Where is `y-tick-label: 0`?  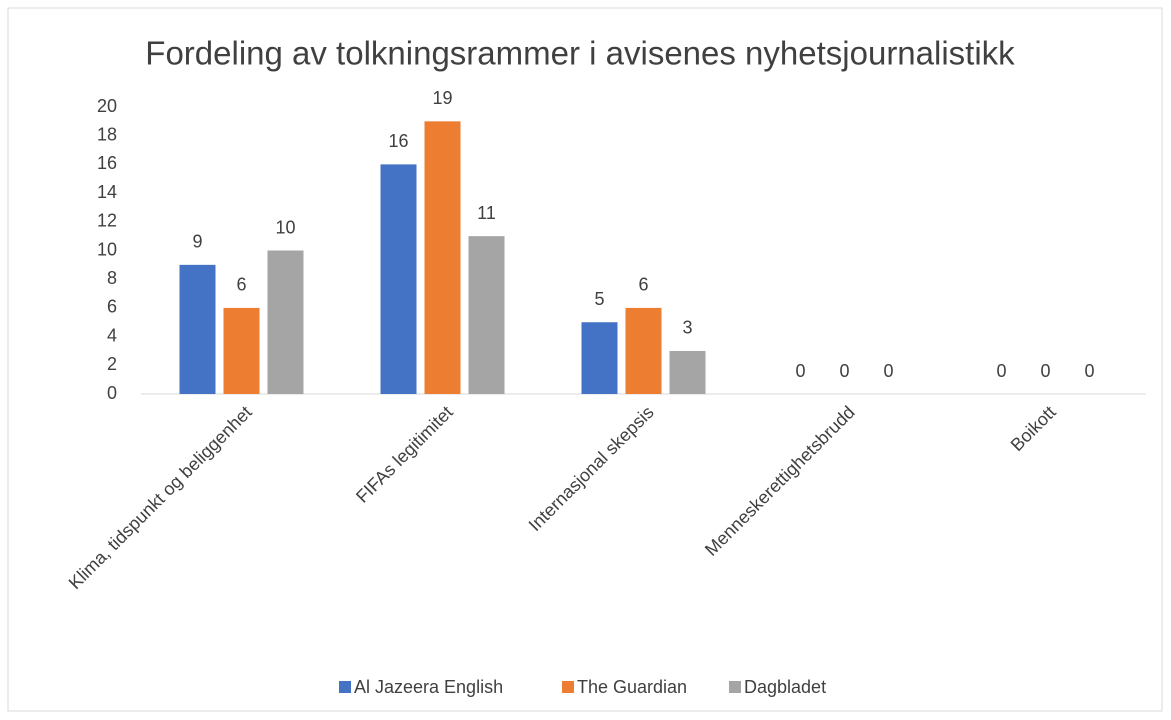 y-tick-label: 0 is located at coordinates (112, 393).